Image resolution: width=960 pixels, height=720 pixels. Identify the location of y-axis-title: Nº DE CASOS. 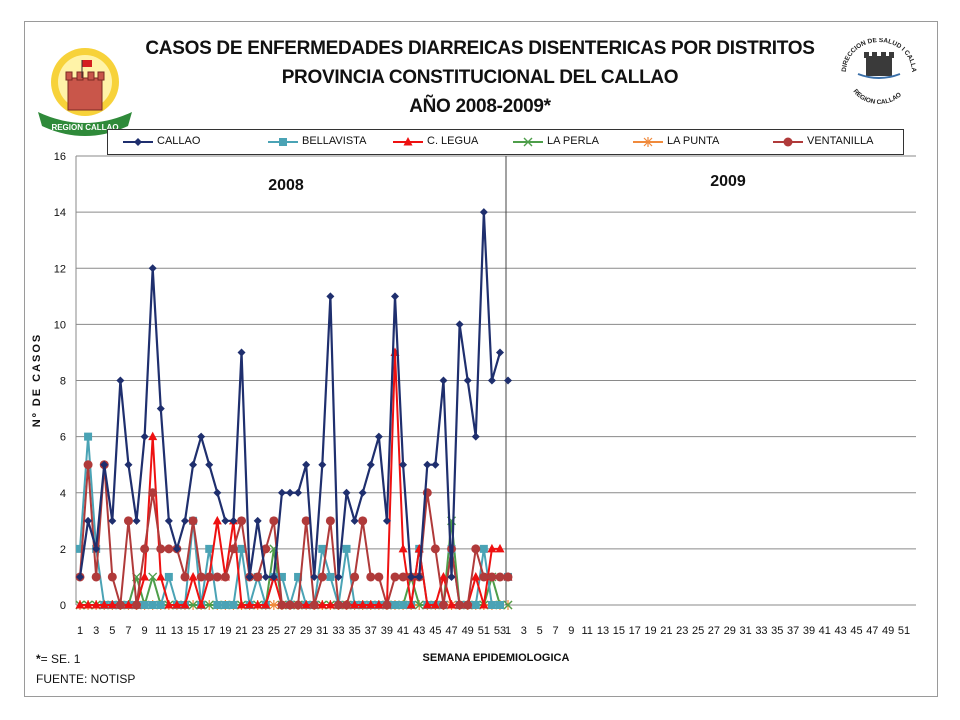
(37, 380).